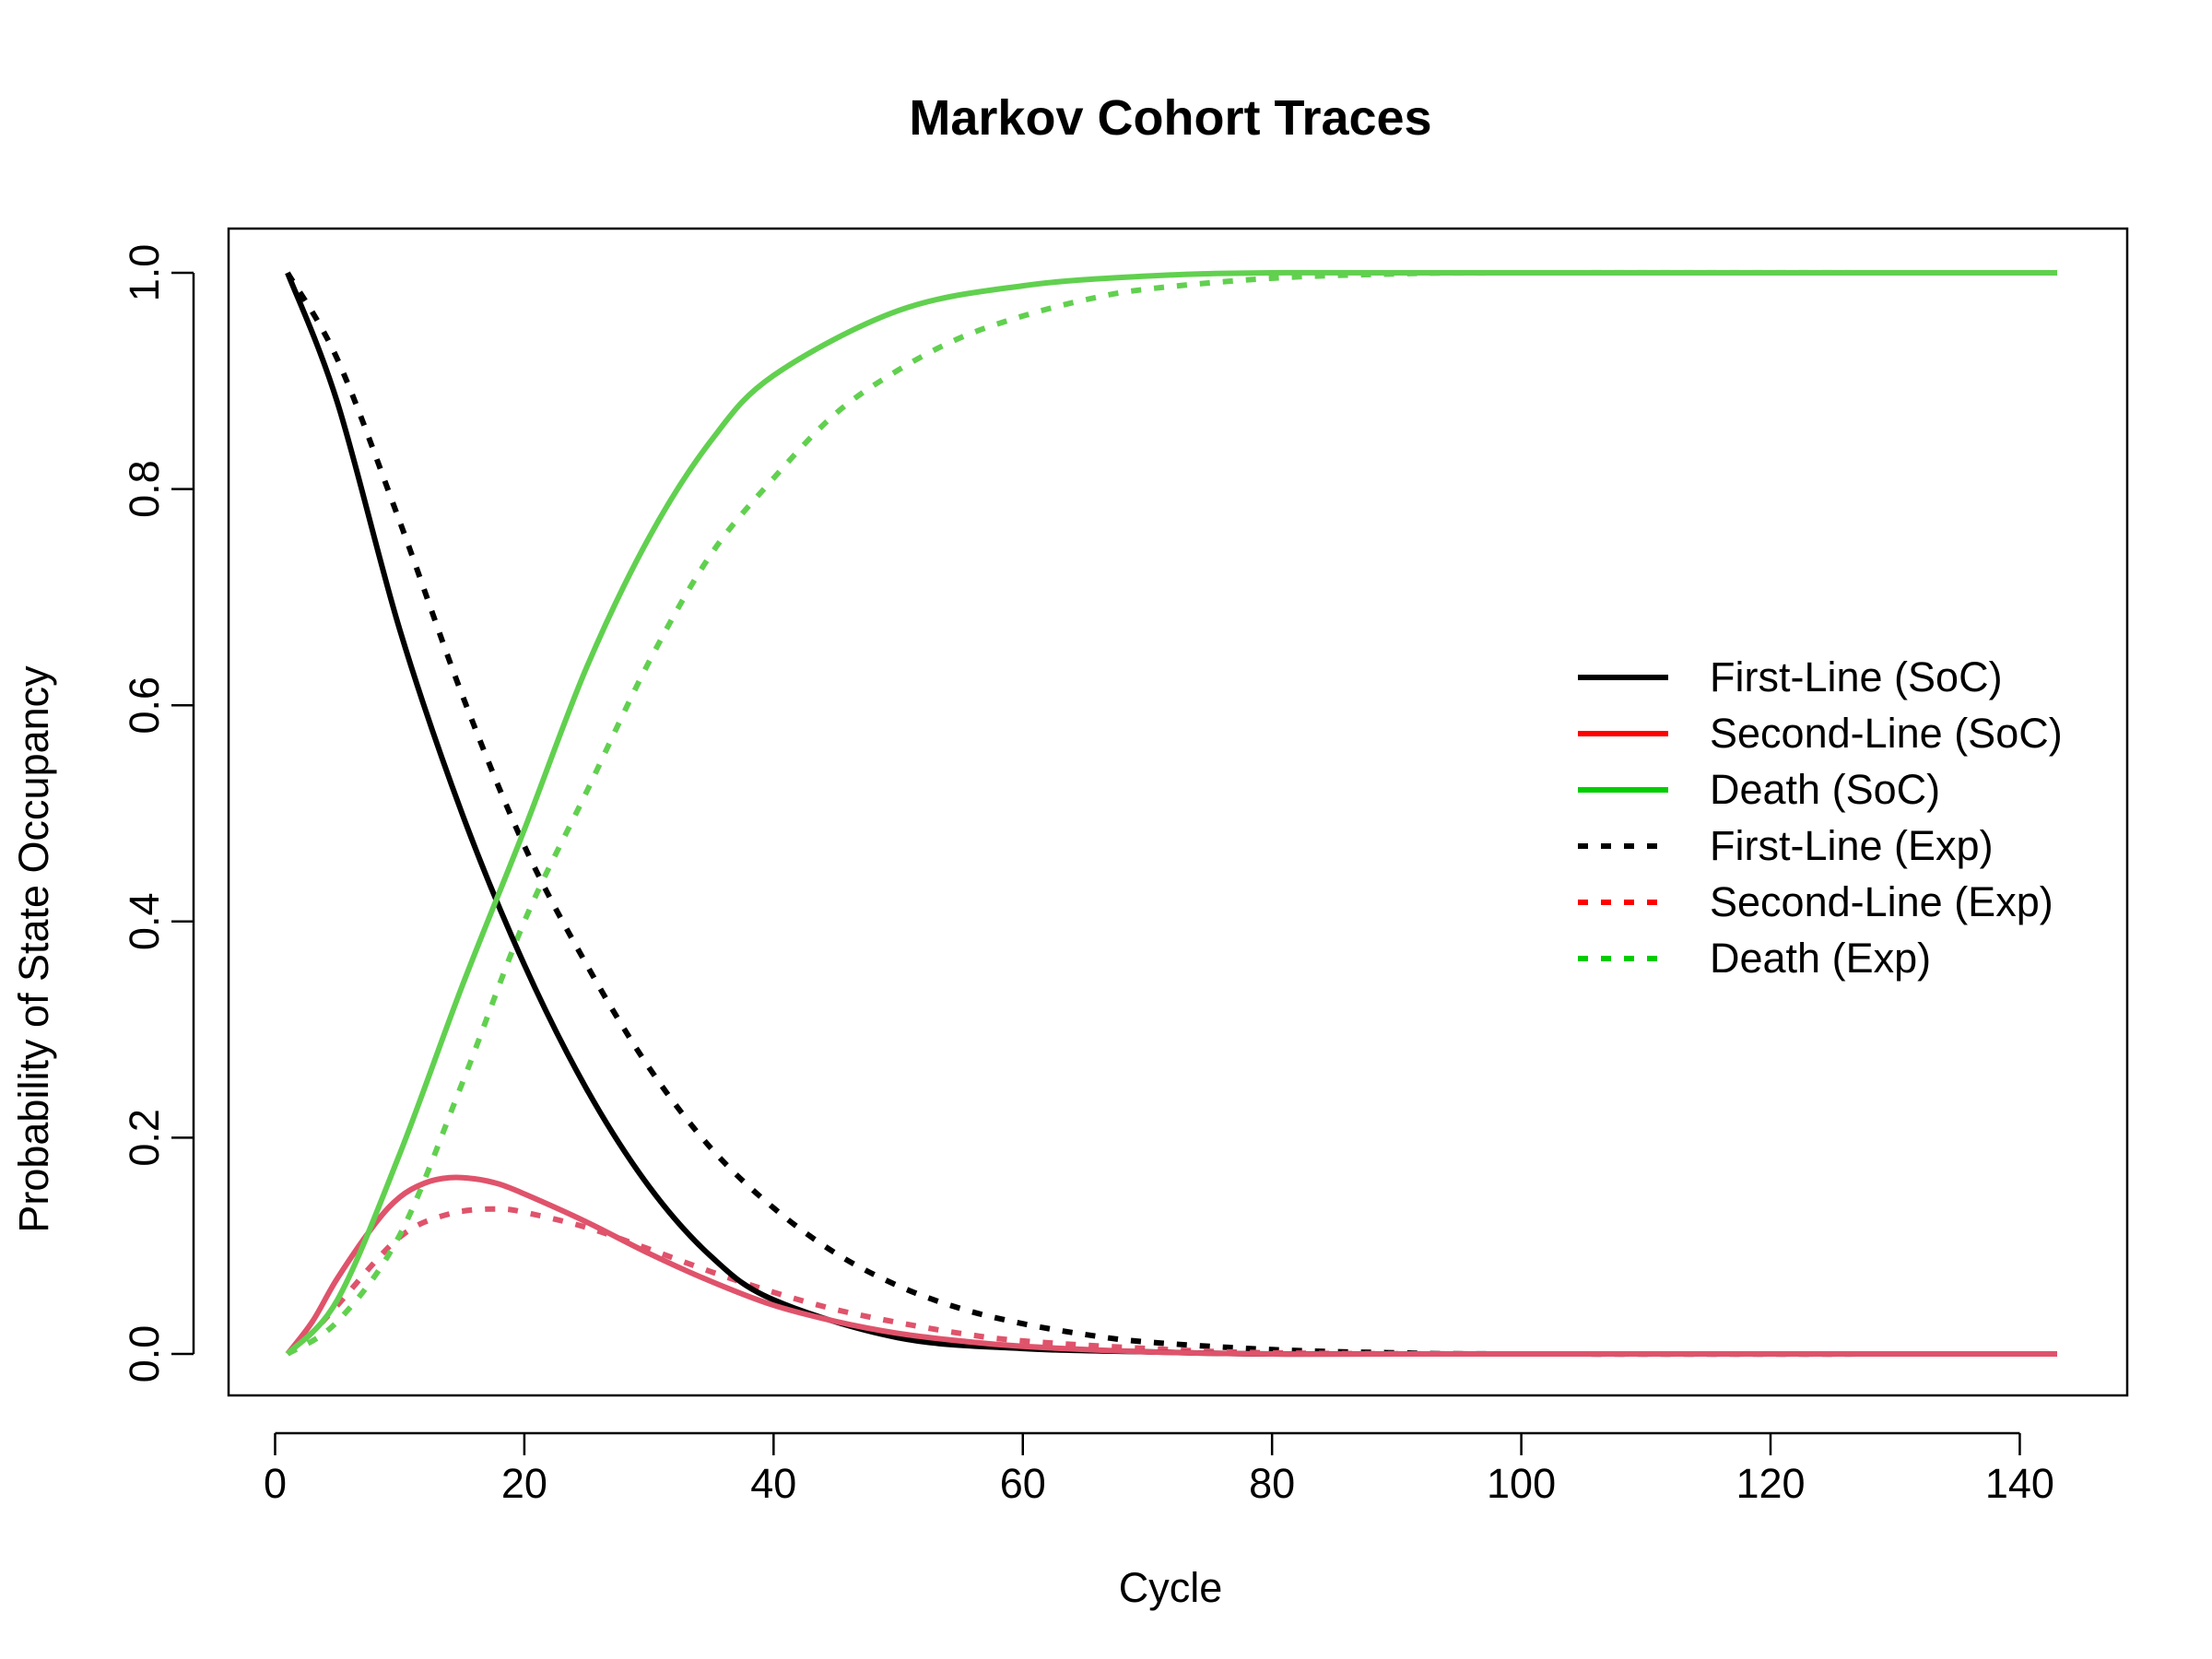 The width and height of the screenshot is (2212, 1659). Describe the element at coordinates (2019, 1483) in the screenshot. I see `x-tick-label: 140` at that location.